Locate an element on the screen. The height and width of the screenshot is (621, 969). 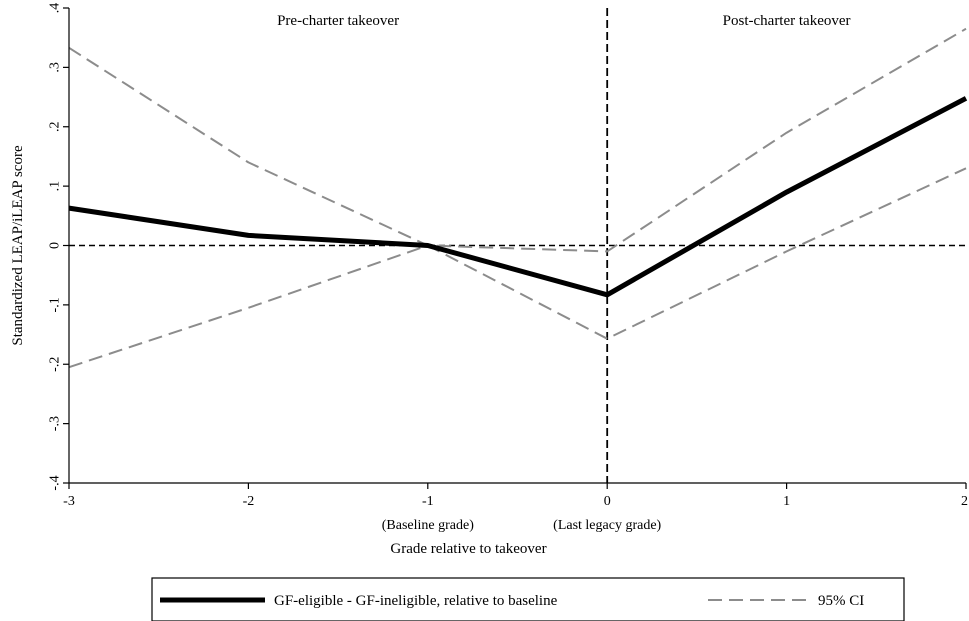
x-sub-label: (Last legacy grade) is located at coordinates (607, 525).